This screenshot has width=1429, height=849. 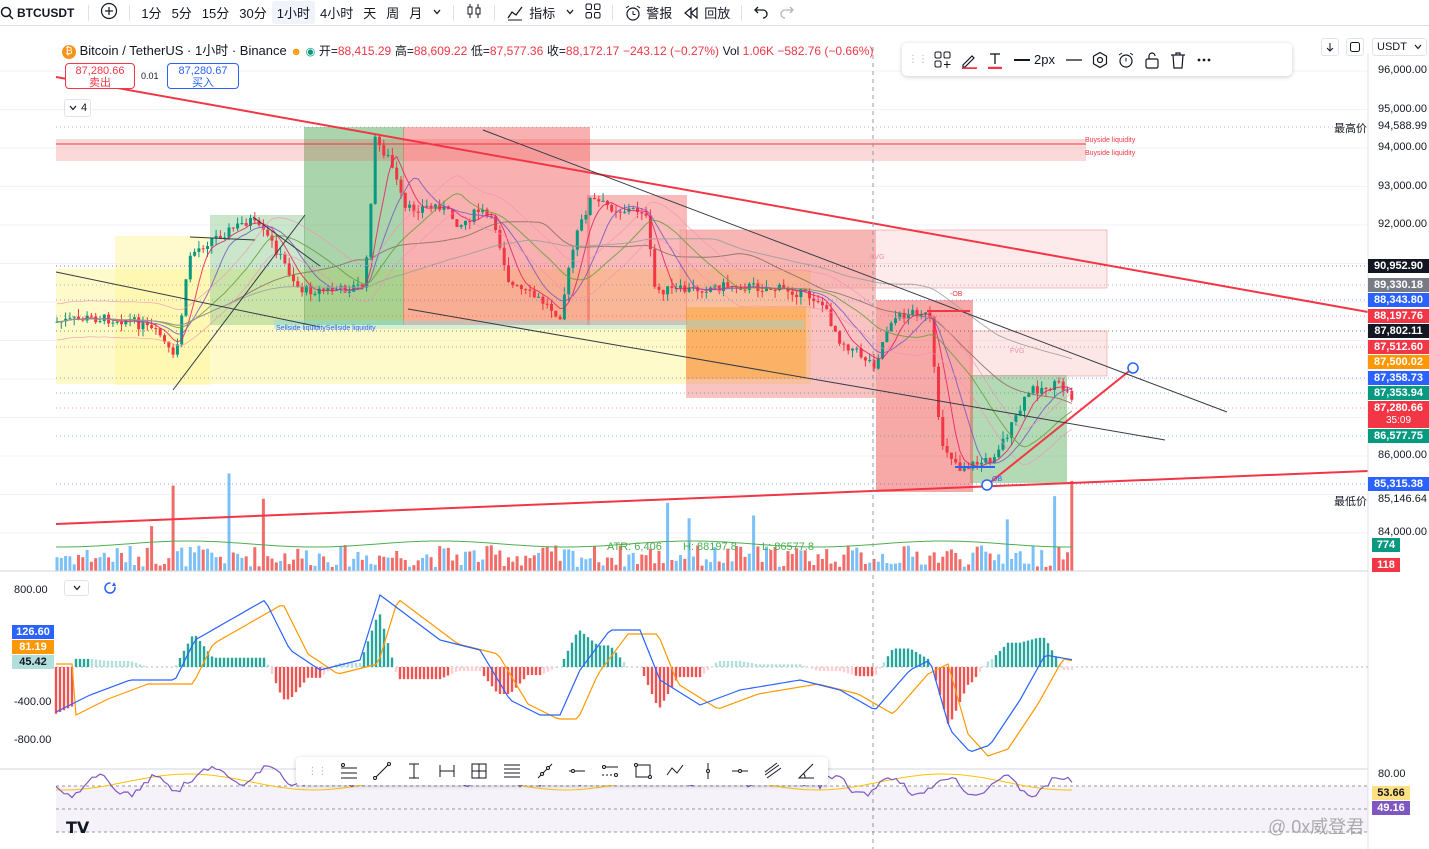 I want to click on rsi-tag: 53.66, so click(x=1391, y=793).